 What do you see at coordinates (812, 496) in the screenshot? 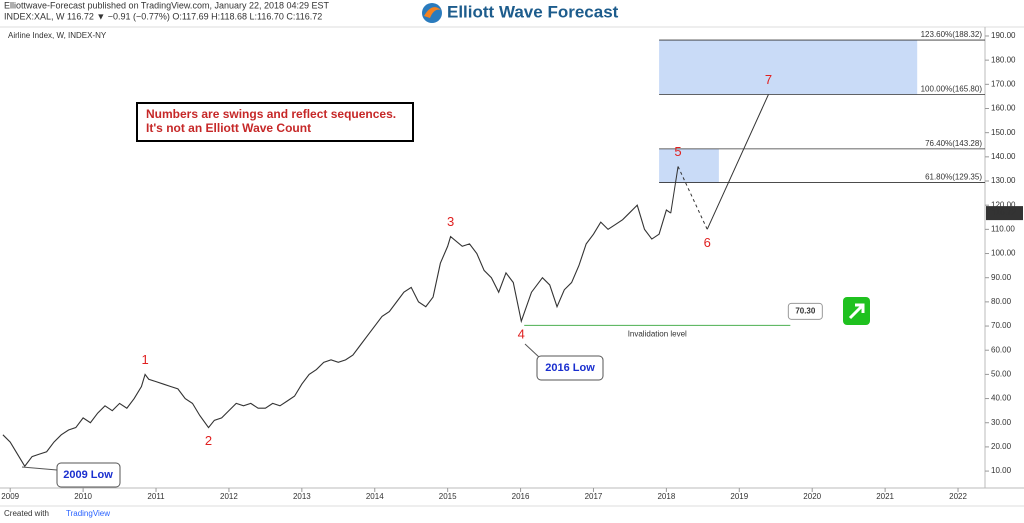
I see `x-tick-label: 2020` at bounding box center [812, 496].